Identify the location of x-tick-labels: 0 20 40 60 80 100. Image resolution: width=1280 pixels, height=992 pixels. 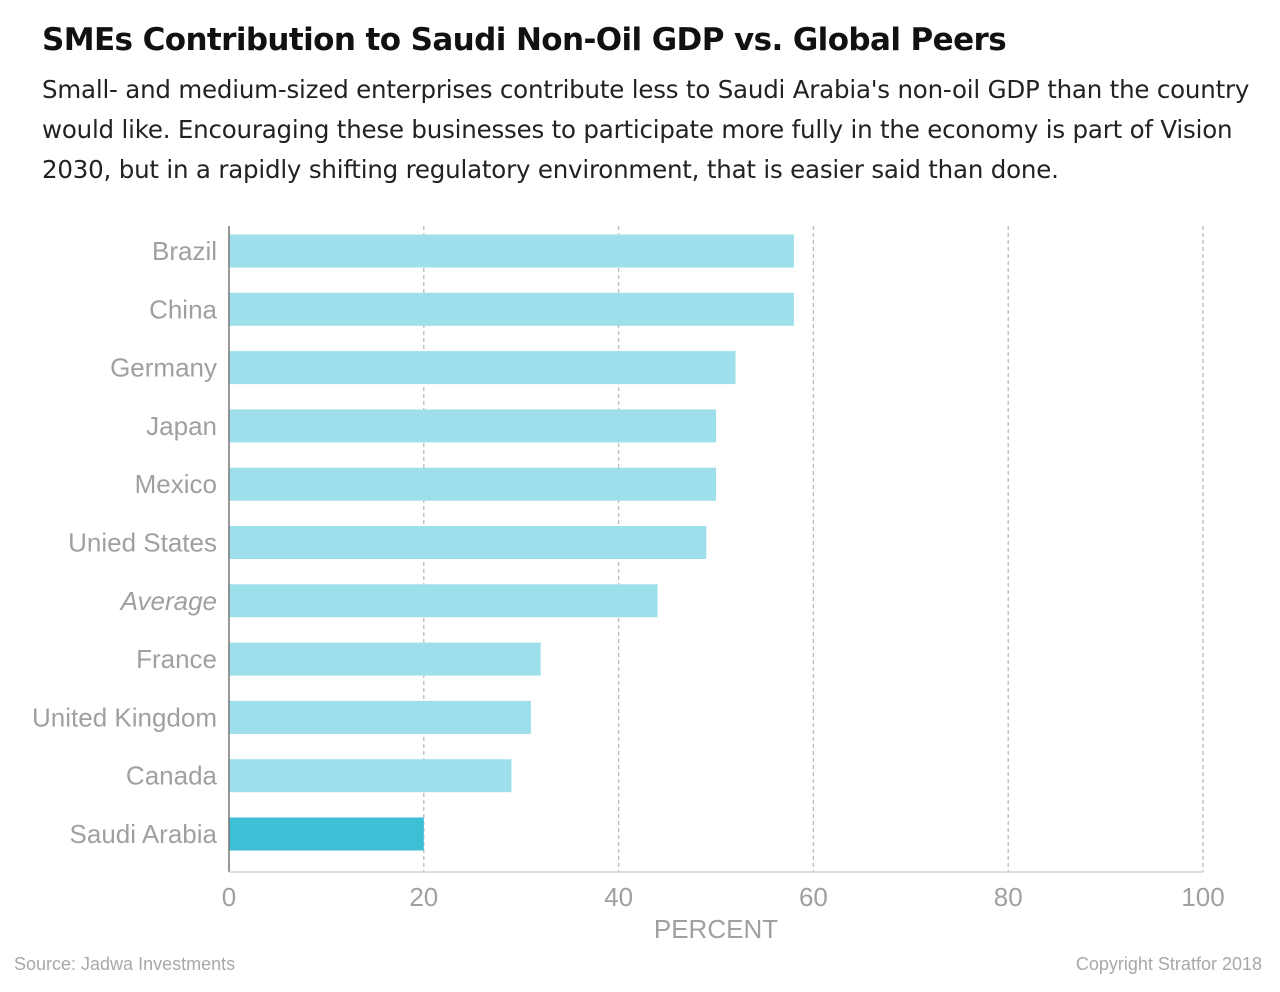
(723, 897).